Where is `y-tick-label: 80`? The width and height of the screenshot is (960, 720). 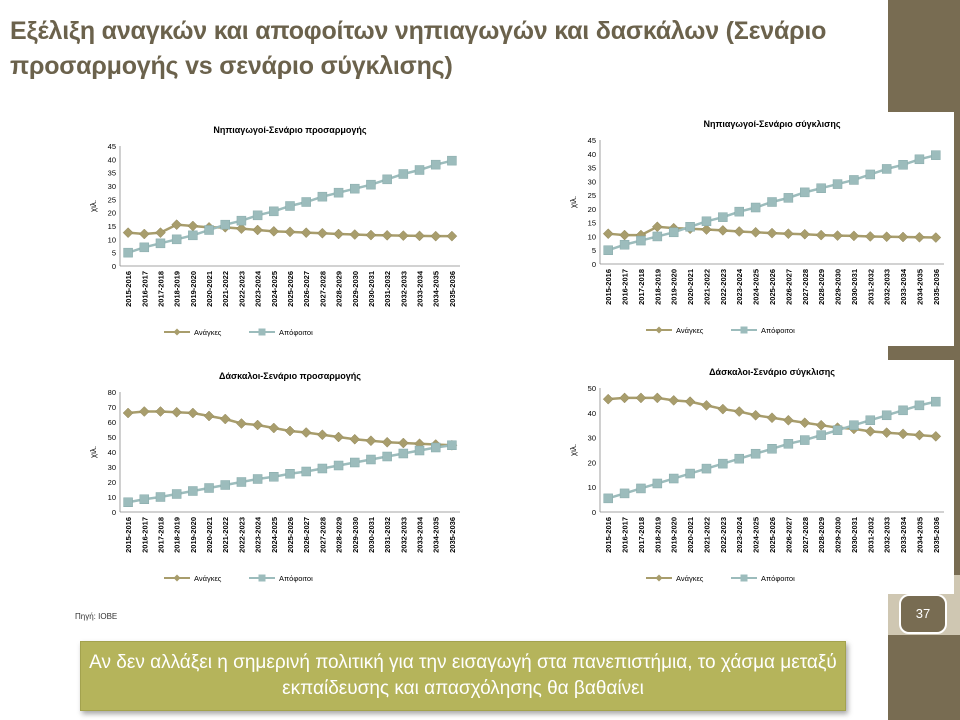 y-tick-label: 80 is located at coordinates (112, 392).